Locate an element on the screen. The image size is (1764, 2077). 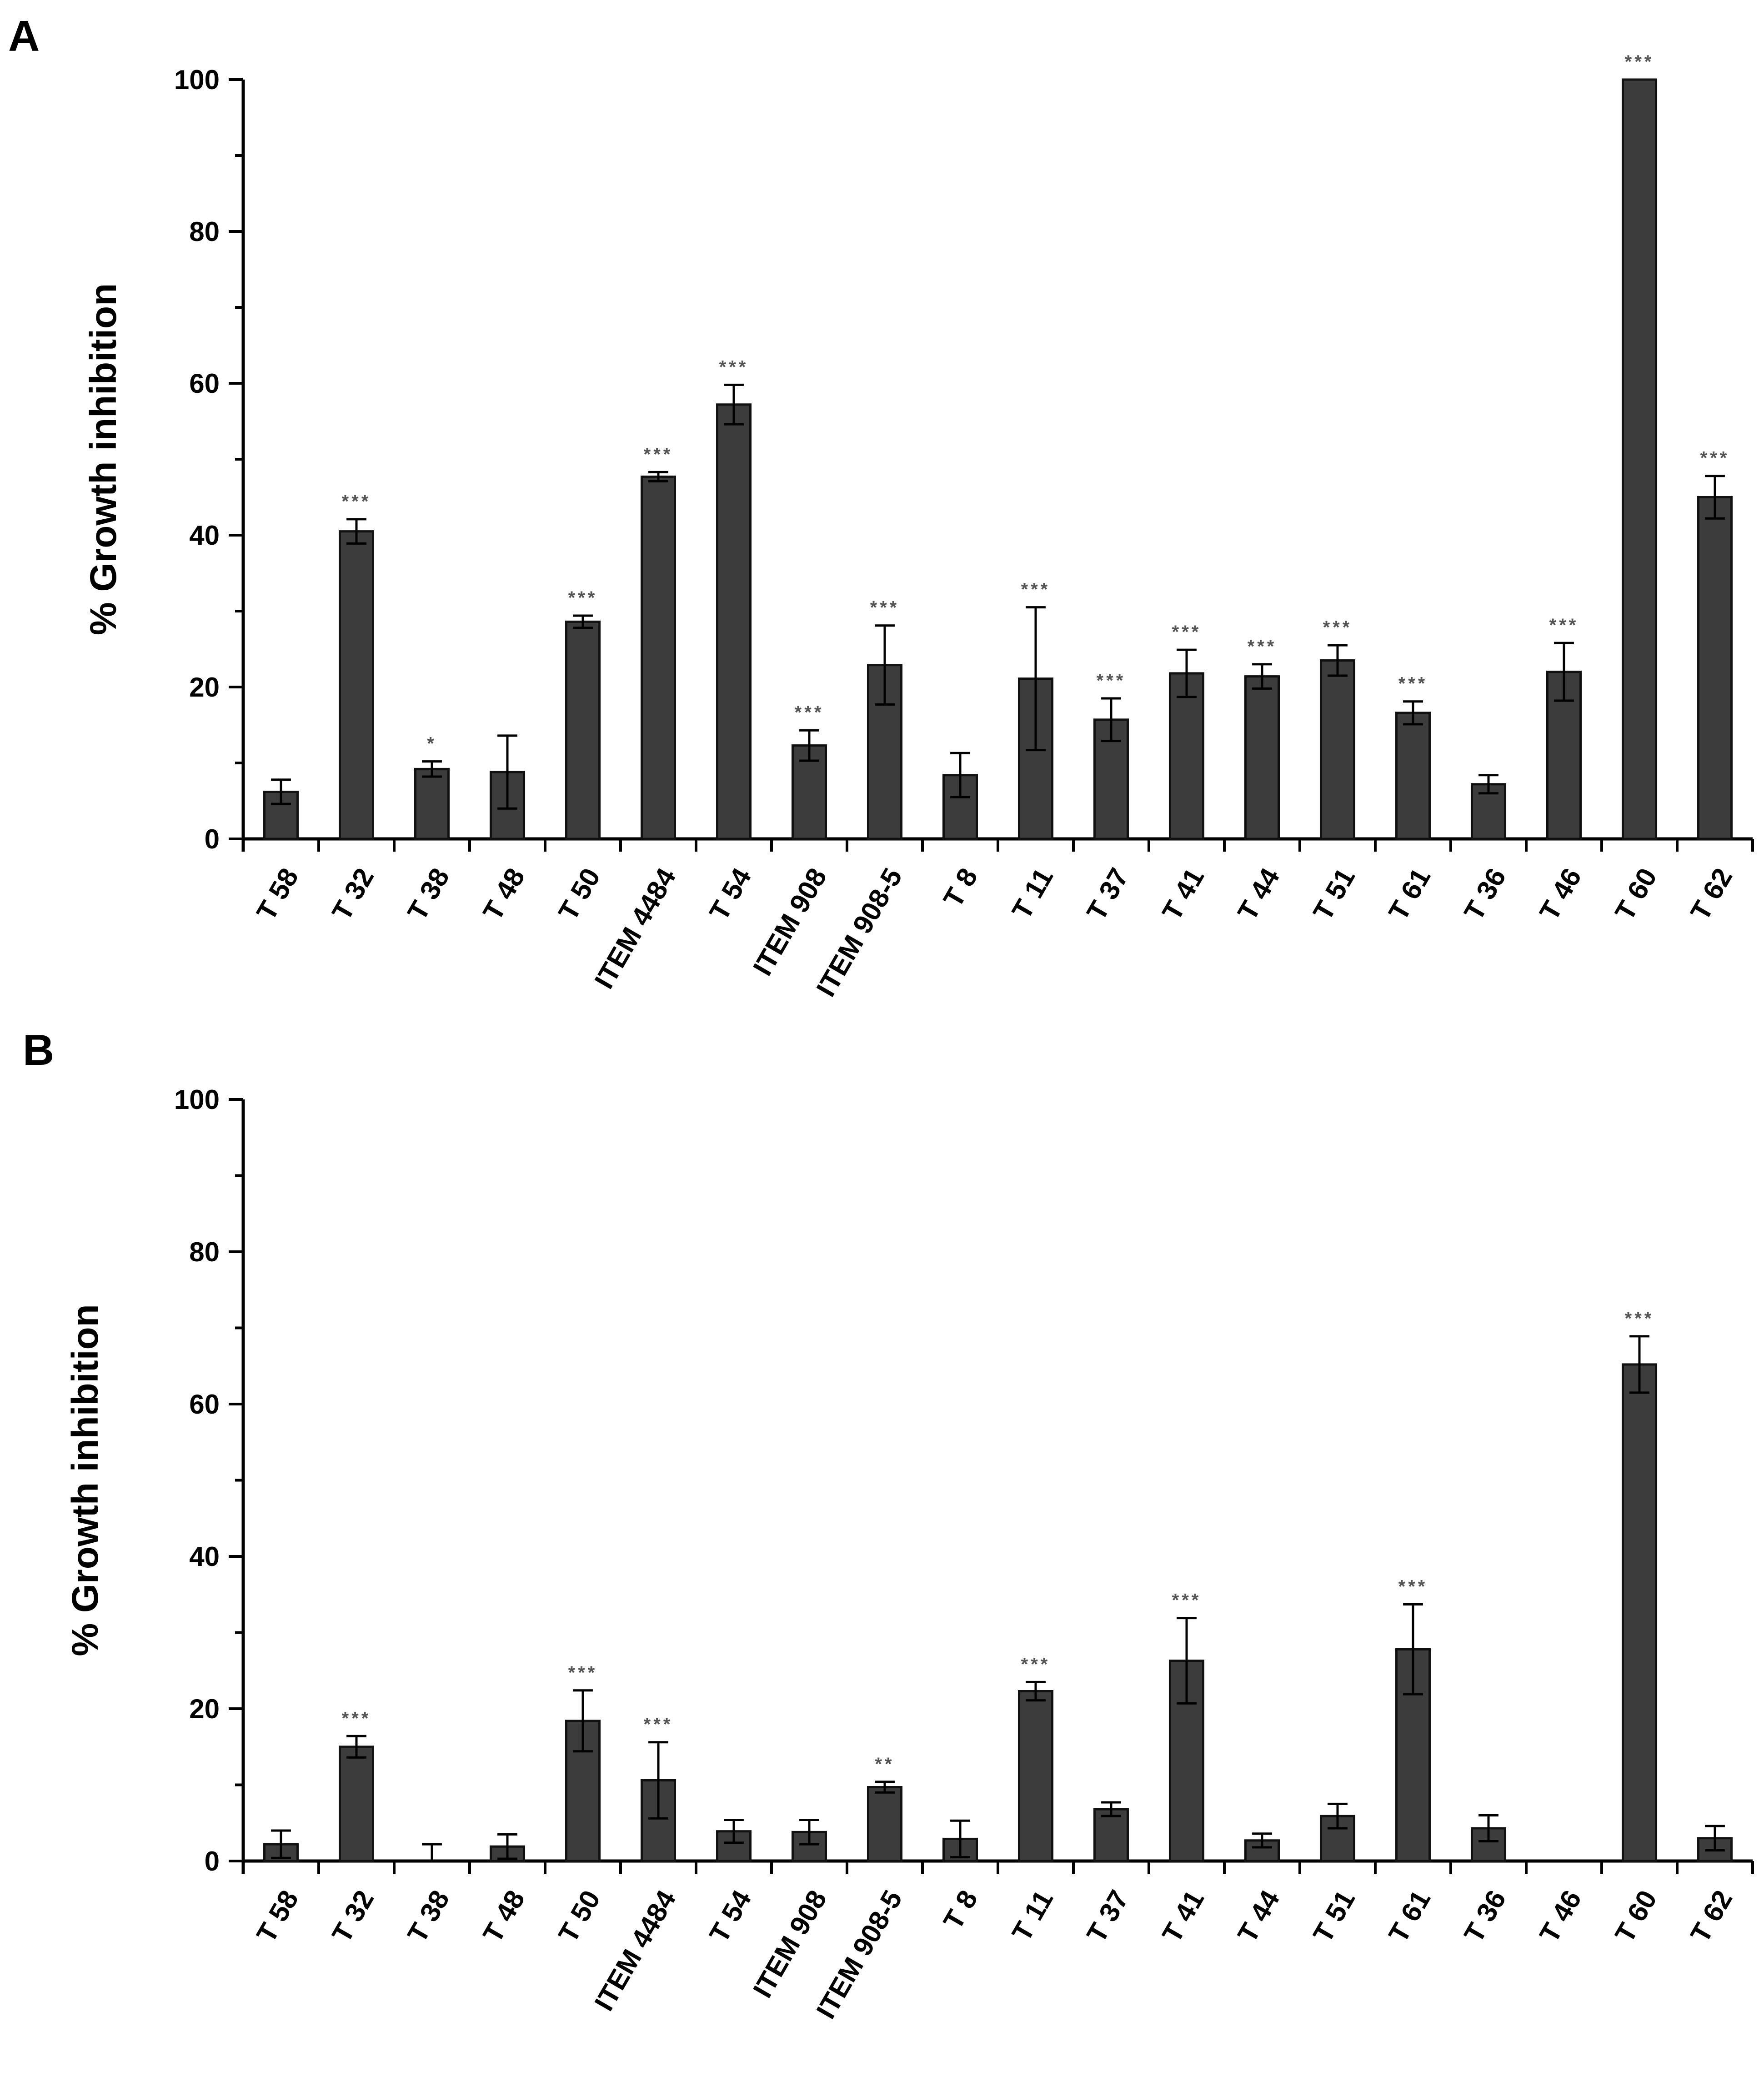
significance-mark: * is located at coordinates (432, 744).